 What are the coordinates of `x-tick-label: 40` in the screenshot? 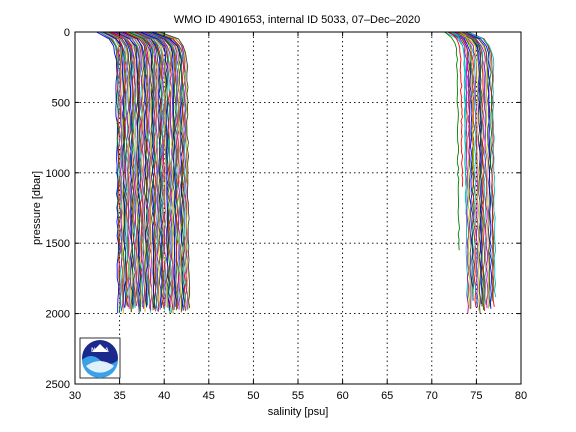 It's located at (164, 396).